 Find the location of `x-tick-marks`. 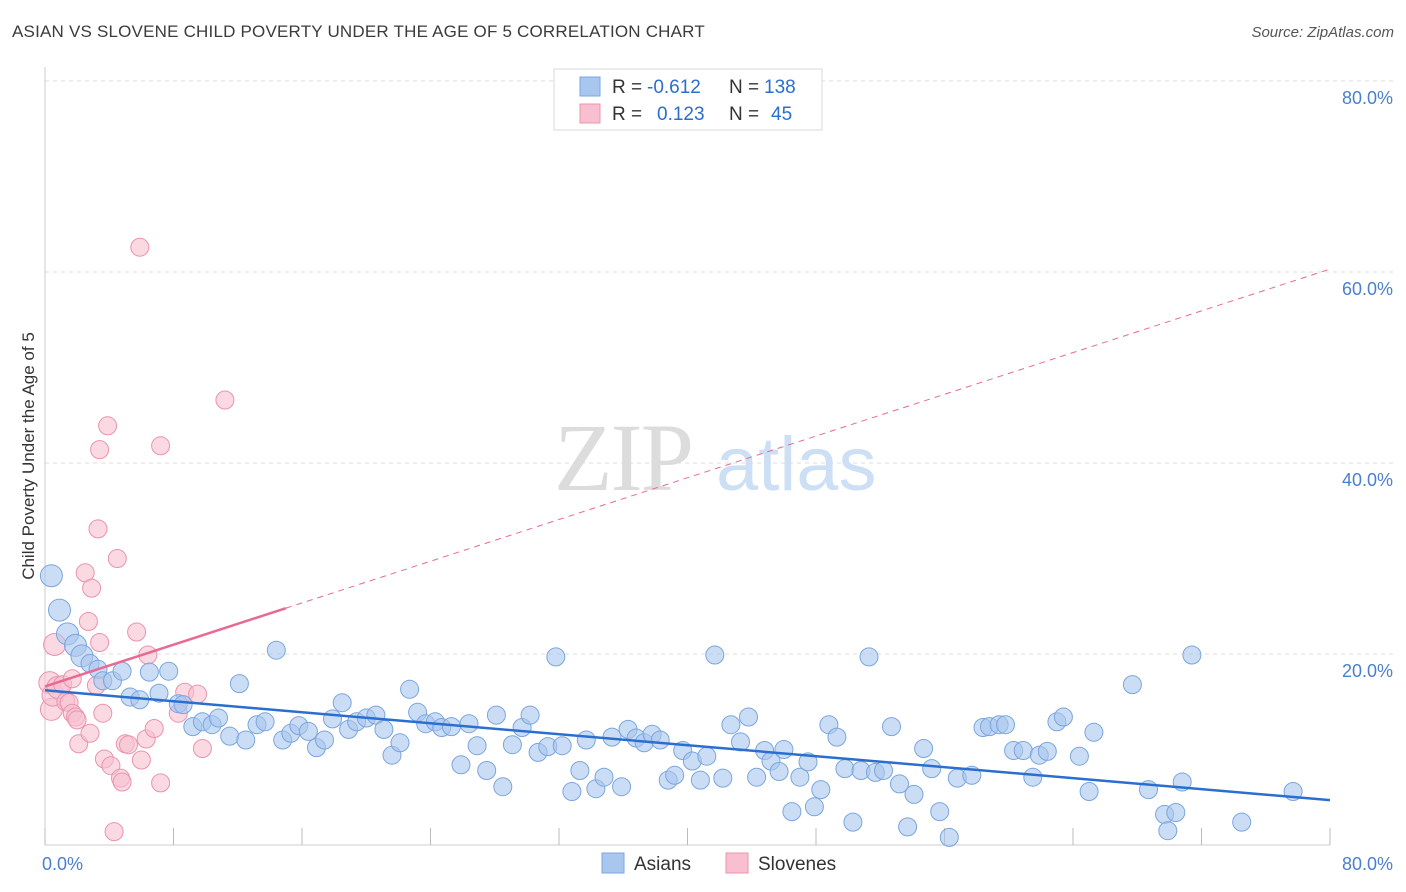

x-tick-marks is located at coordinates (687, 836).